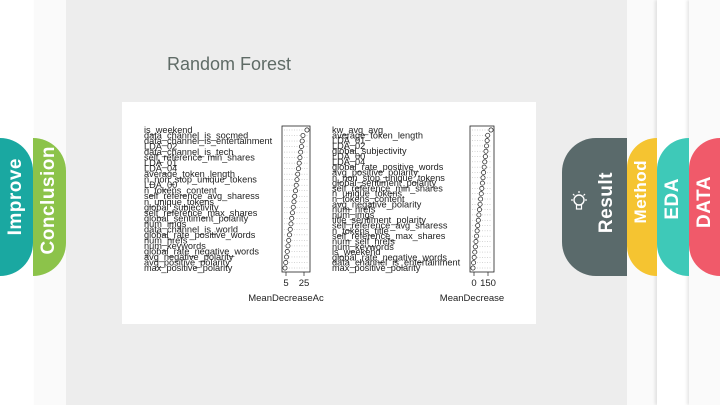 The height and width of the screenshot is (405, 720). What do you see at coordinates (187, 262) in the screenshot?
I see `variable-label: avg_positive_polarity` at bounding box center [187, 262].